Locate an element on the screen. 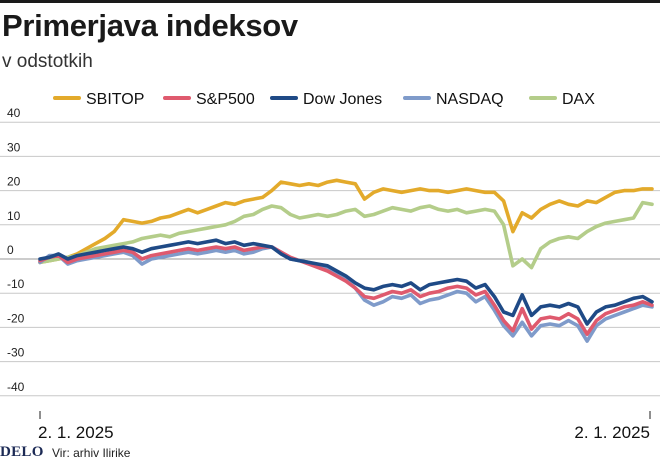 This screenshot has height=472, width=660. legend-item: DAX is located at coordinates (562, 99).